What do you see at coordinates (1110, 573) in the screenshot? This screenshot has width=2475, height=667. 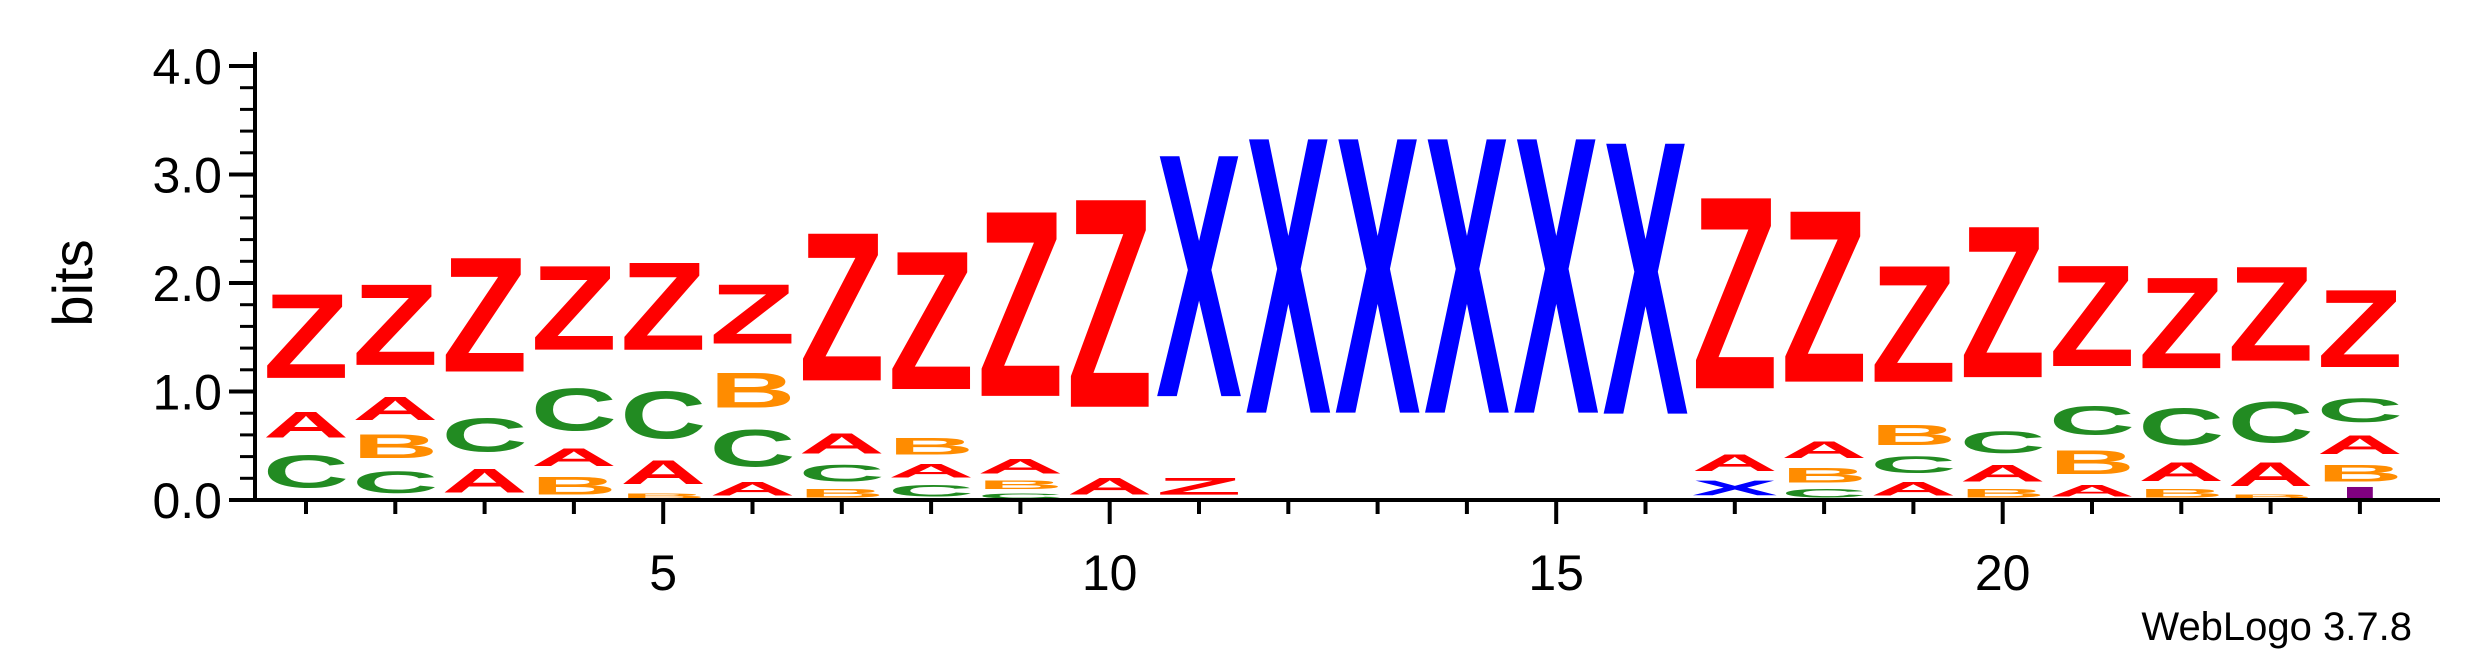 I see `x-tick-label: 10` at bounding box center [1110, 573].